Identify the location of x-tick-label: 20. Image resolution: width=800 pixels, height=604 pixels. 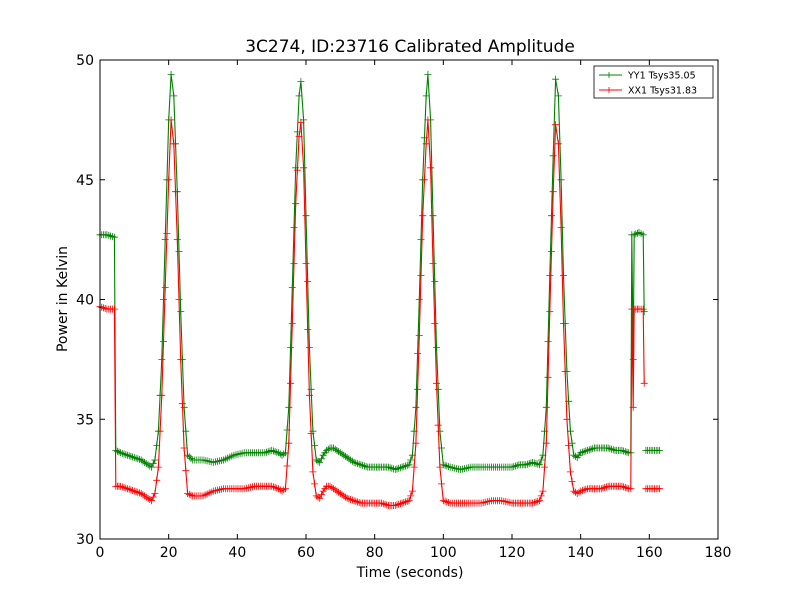
(169, 553).